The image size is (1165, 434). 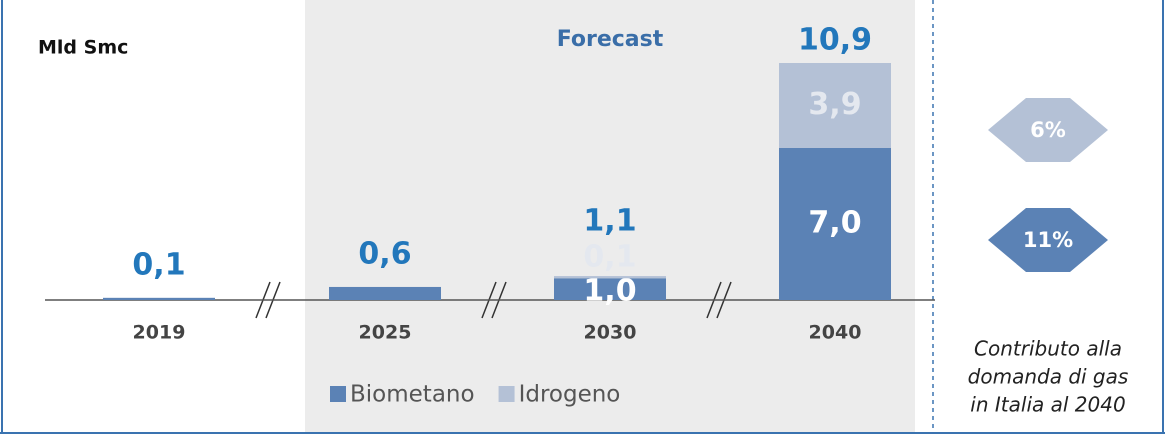 What do you see at coordinates (609, 221) in the screenshot?
I see `total-label: 1,1` at bounding box center [609, 221].